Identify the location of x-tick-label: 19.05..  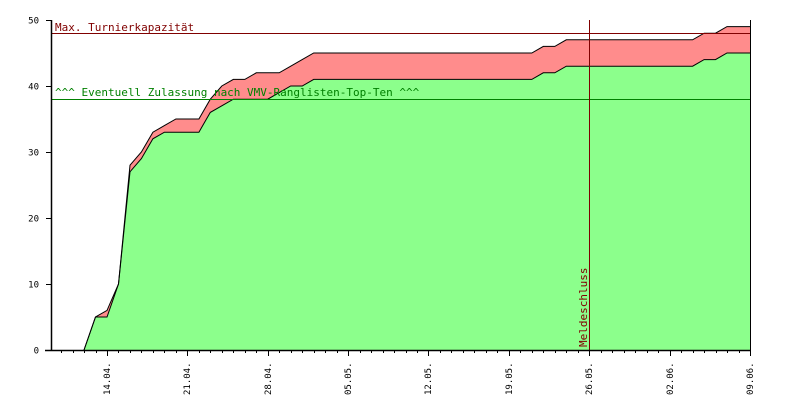
(510, 378).